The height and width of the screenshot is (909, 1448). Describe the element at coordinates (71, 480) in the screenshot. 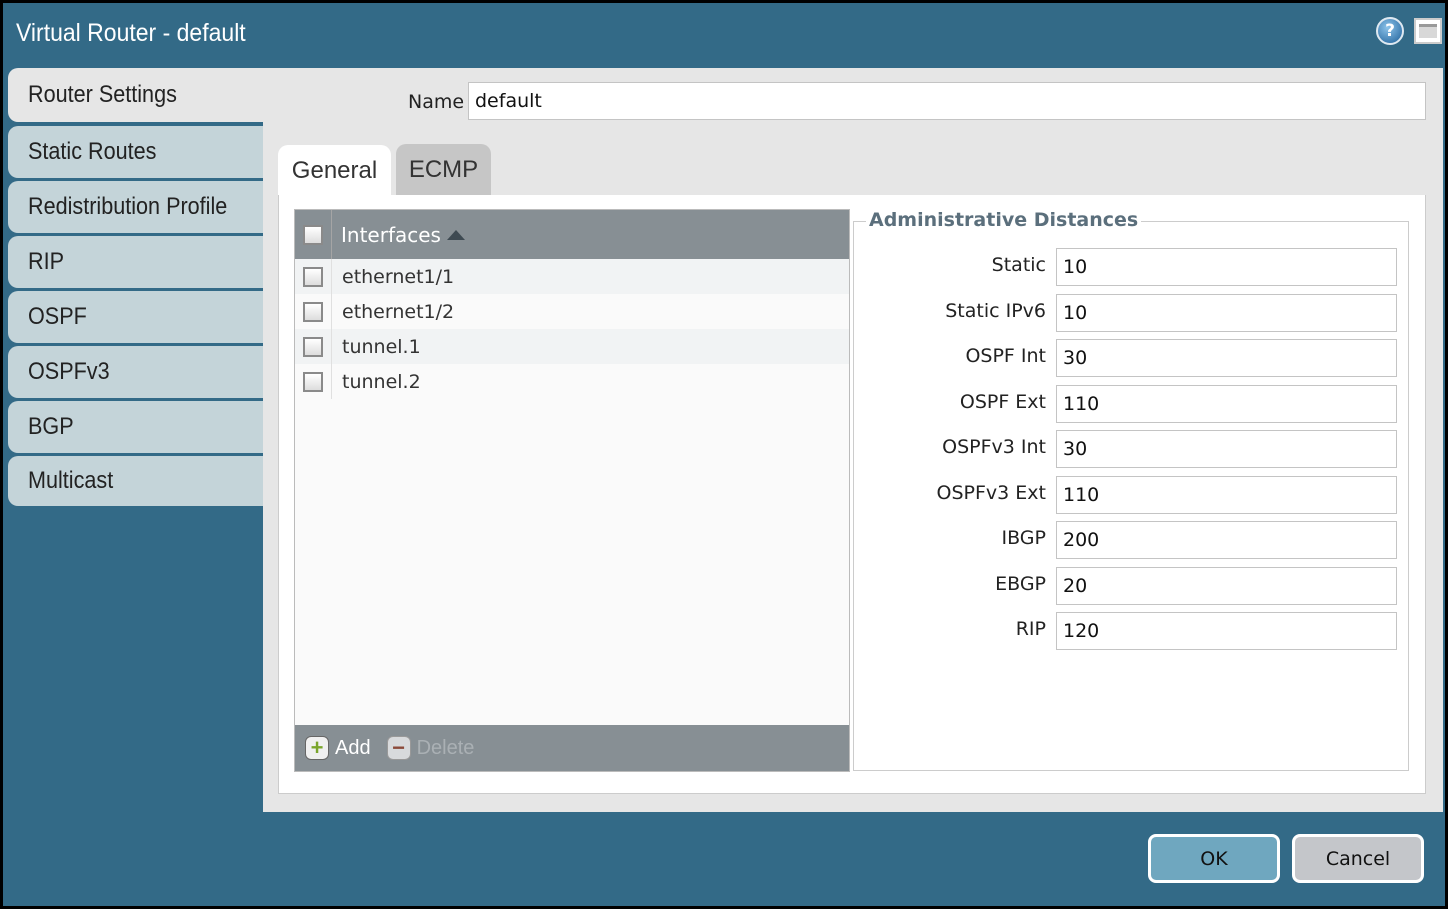

I see `sidebar-item-label: Multicast` at that location.